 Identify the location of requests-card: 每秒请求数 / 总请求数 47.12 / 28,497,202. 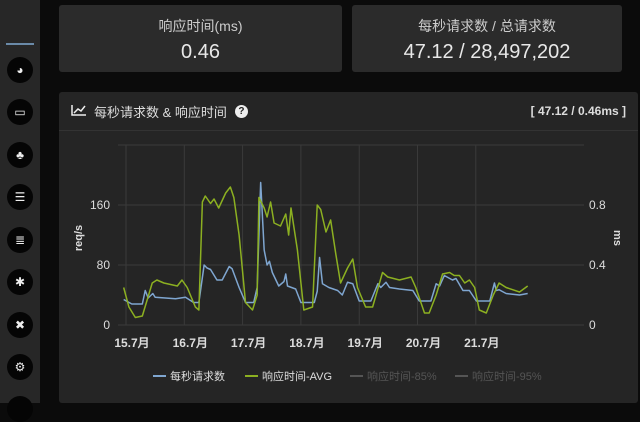
(487, 38).